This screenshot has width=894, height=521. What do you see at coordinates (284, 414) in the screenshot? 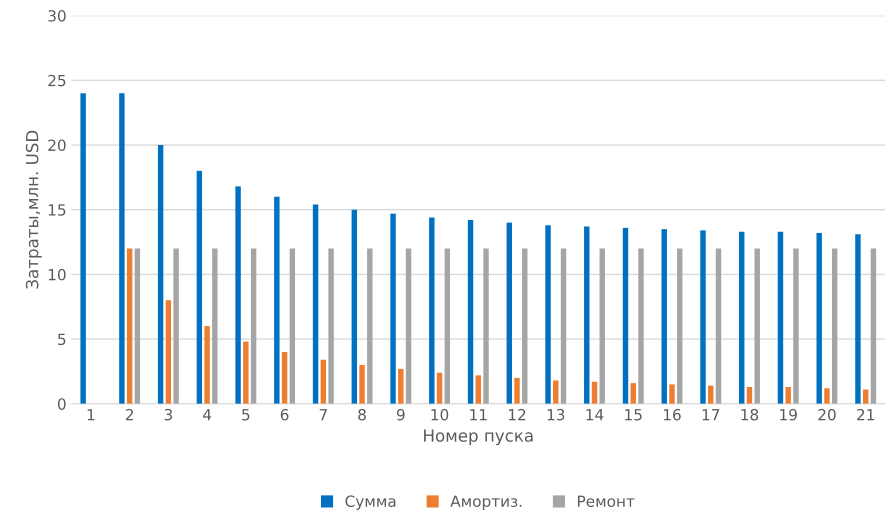
I see `x-tick-label: 6` at bounding box center [284, 414].